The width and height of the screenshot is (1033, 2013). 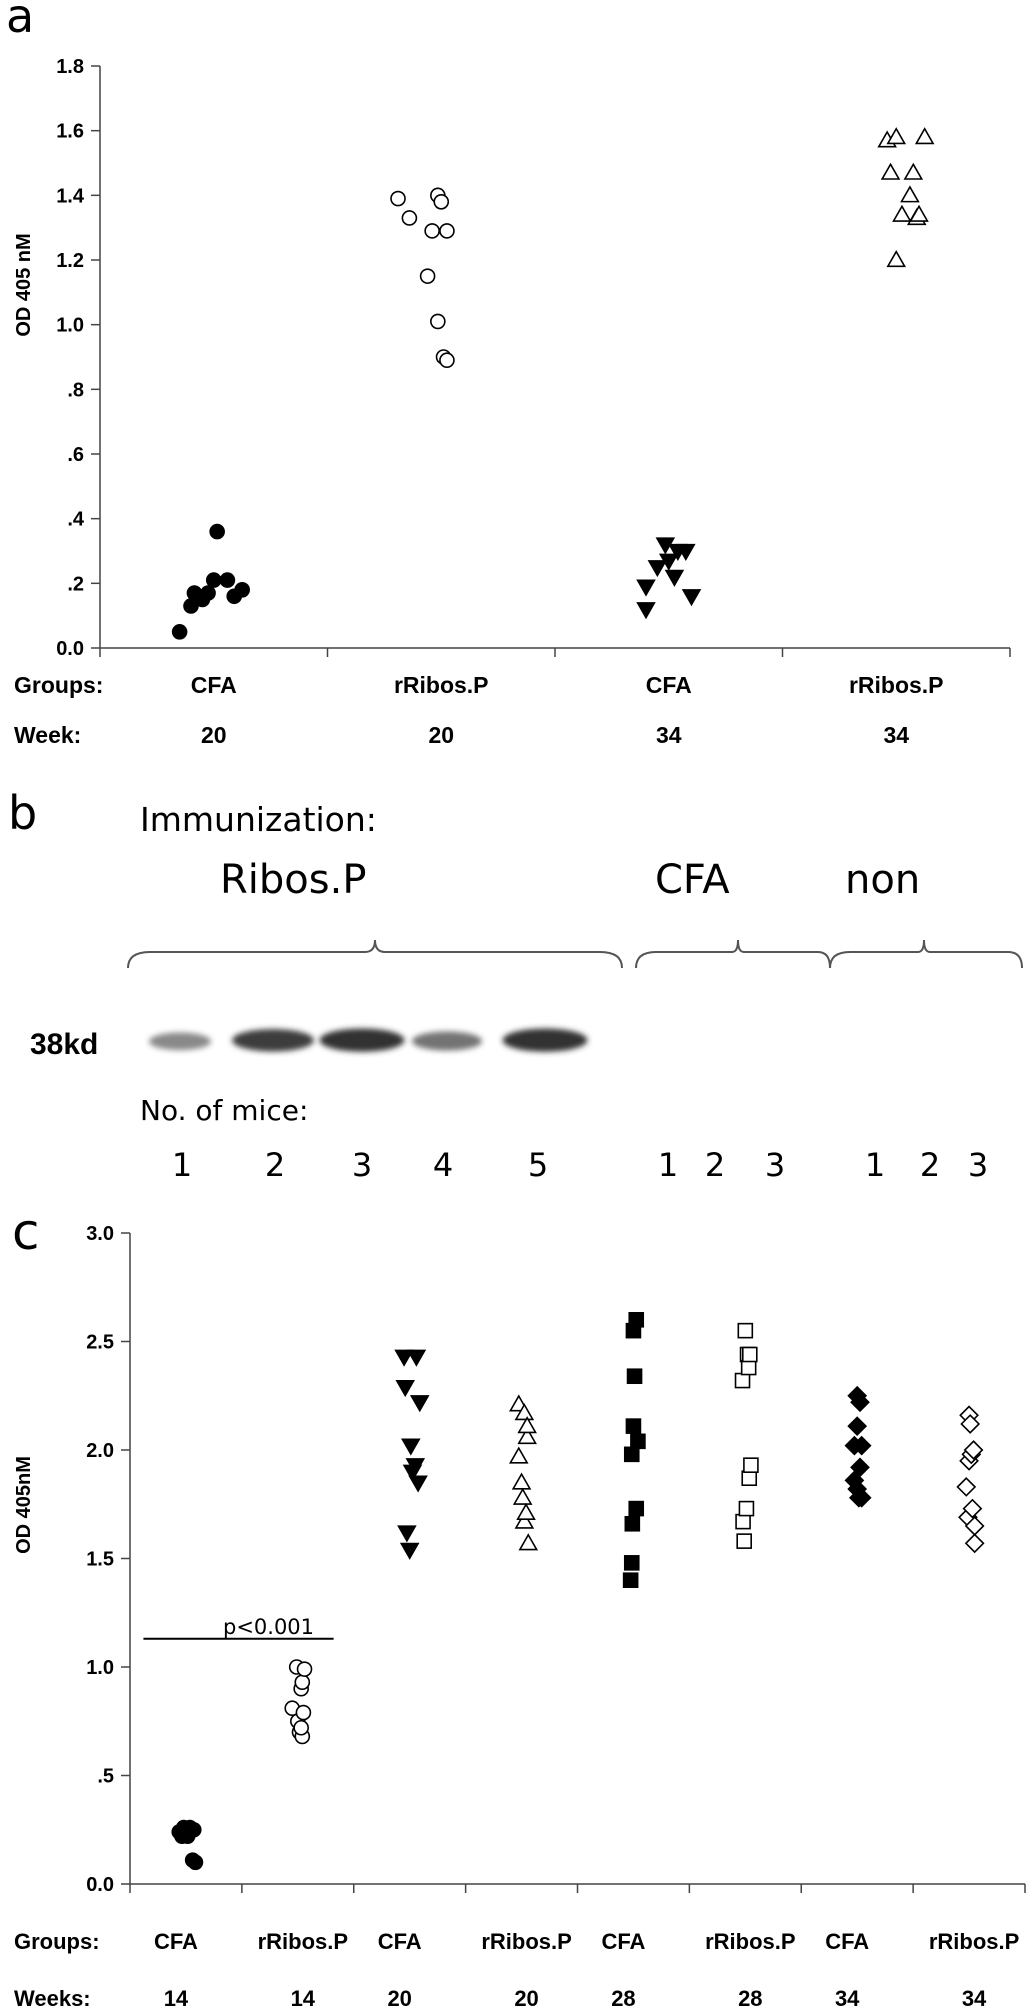 I want to click on y-tick-label: 1.6, so click(x=70, y=132).